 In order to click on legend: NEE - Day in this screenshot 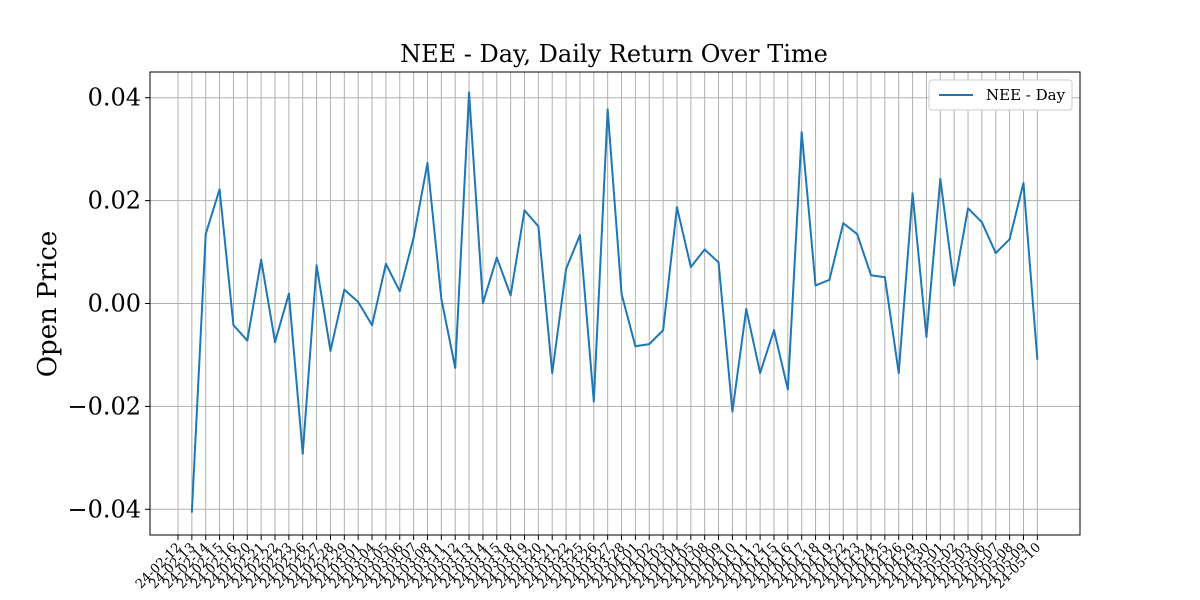, I will do `click(1000, 95)`.